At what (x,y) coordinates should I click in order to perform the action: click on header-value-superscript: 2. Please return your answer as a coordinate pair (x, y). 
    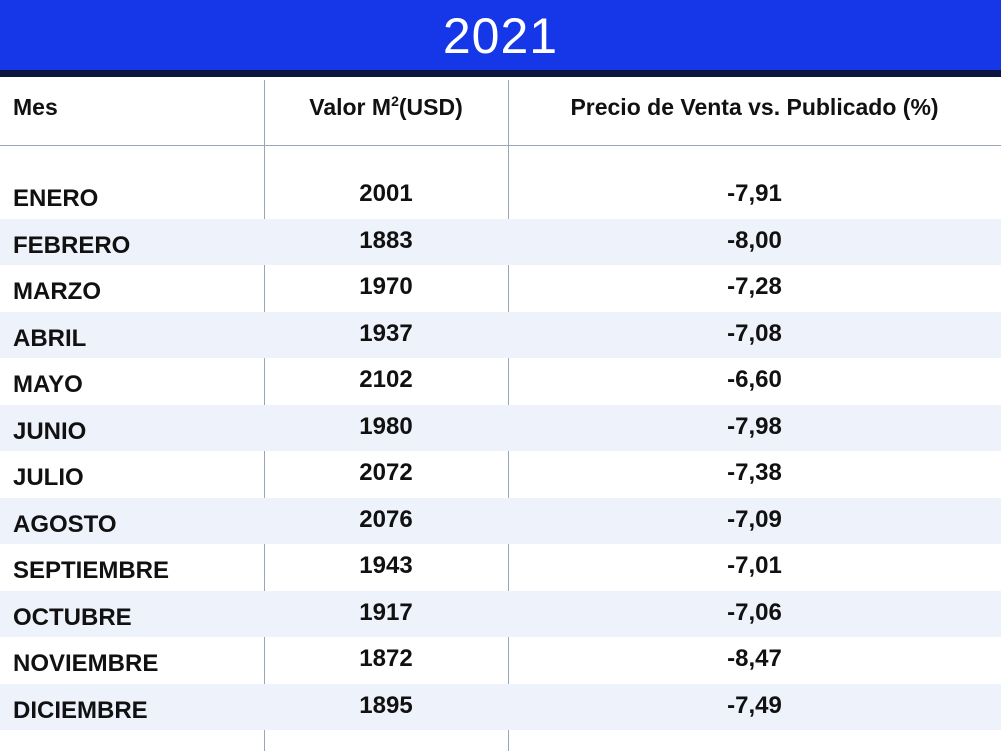
    Looking at the image, I should click on (395, 101).